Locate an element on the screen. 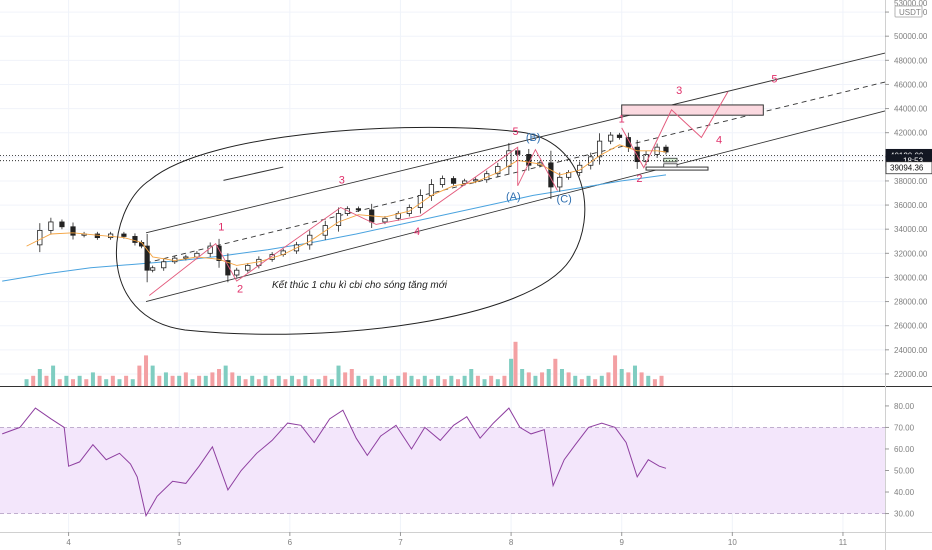 Image resolution: width=932 pixels, height=550 pixels. freehand-stroke is located at coordinates (253, 173).